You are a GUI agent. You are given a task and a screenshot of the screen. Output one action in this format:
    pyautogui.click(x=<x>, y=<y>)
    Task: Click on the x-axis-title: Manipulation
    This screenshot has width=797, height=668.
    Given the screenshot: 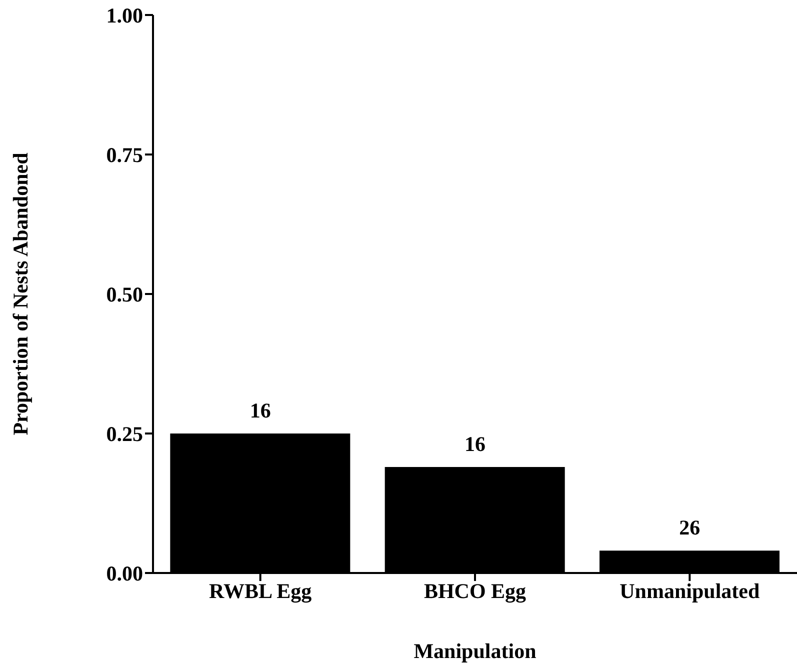 What is the action you would take?
    pyautogui.click(x=475, y=651)
    